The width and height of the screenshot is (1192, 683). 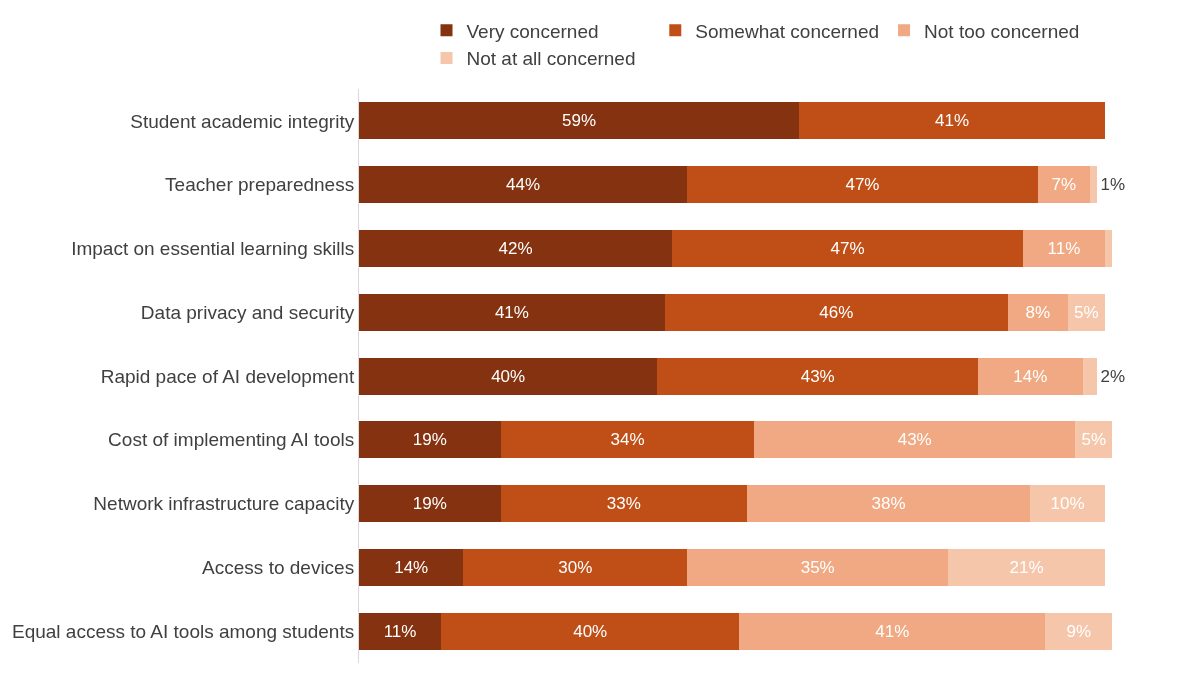 I want to click on data-label: 44%, so click(x=523, y=185).